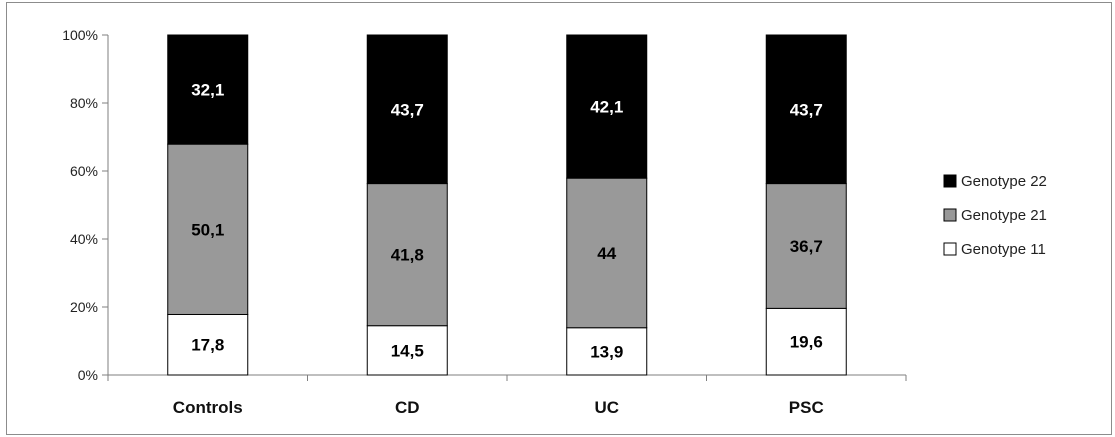 The height and width of the screenshot is (437, 1115). I want to click on x-category-label: UC, so click(606, 407).